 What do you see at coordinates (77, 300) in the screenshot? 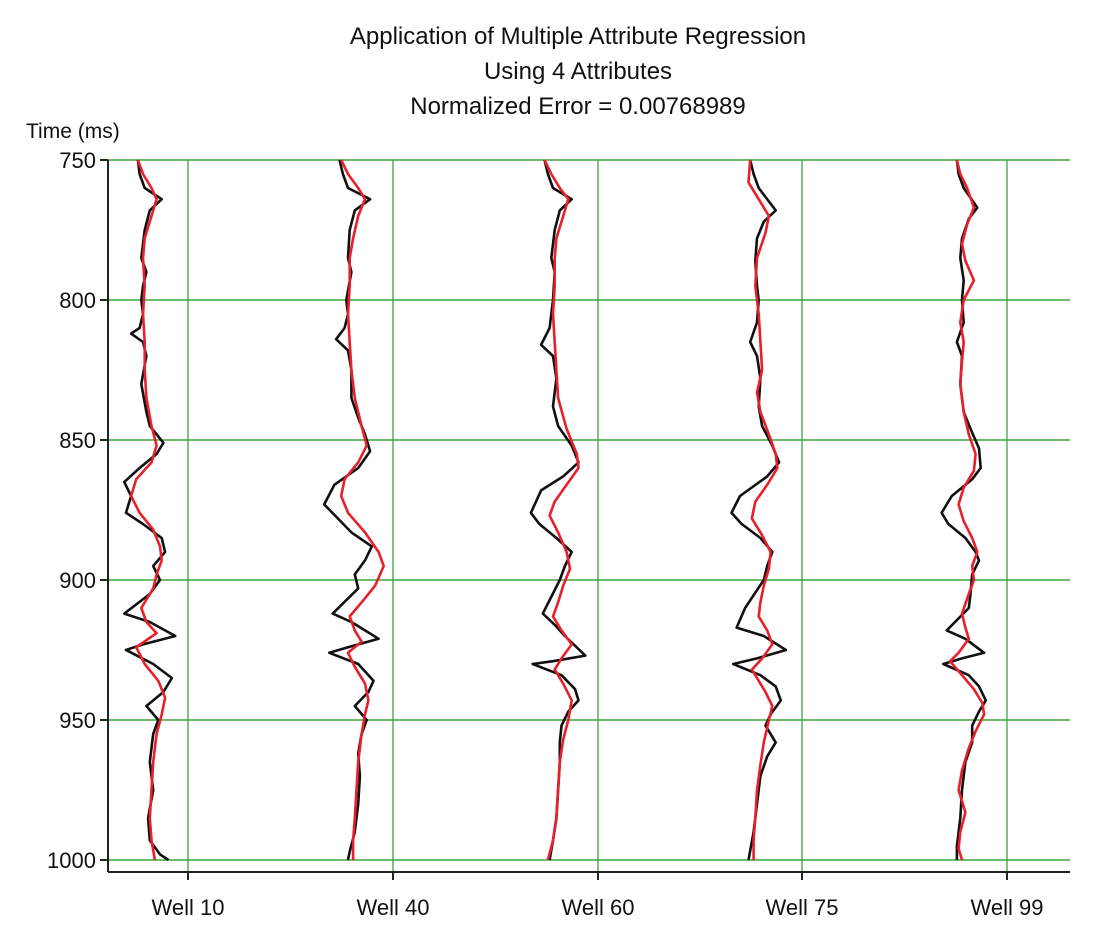
I see `y-tick-label-800: 800` at bounding box center [77, 300].